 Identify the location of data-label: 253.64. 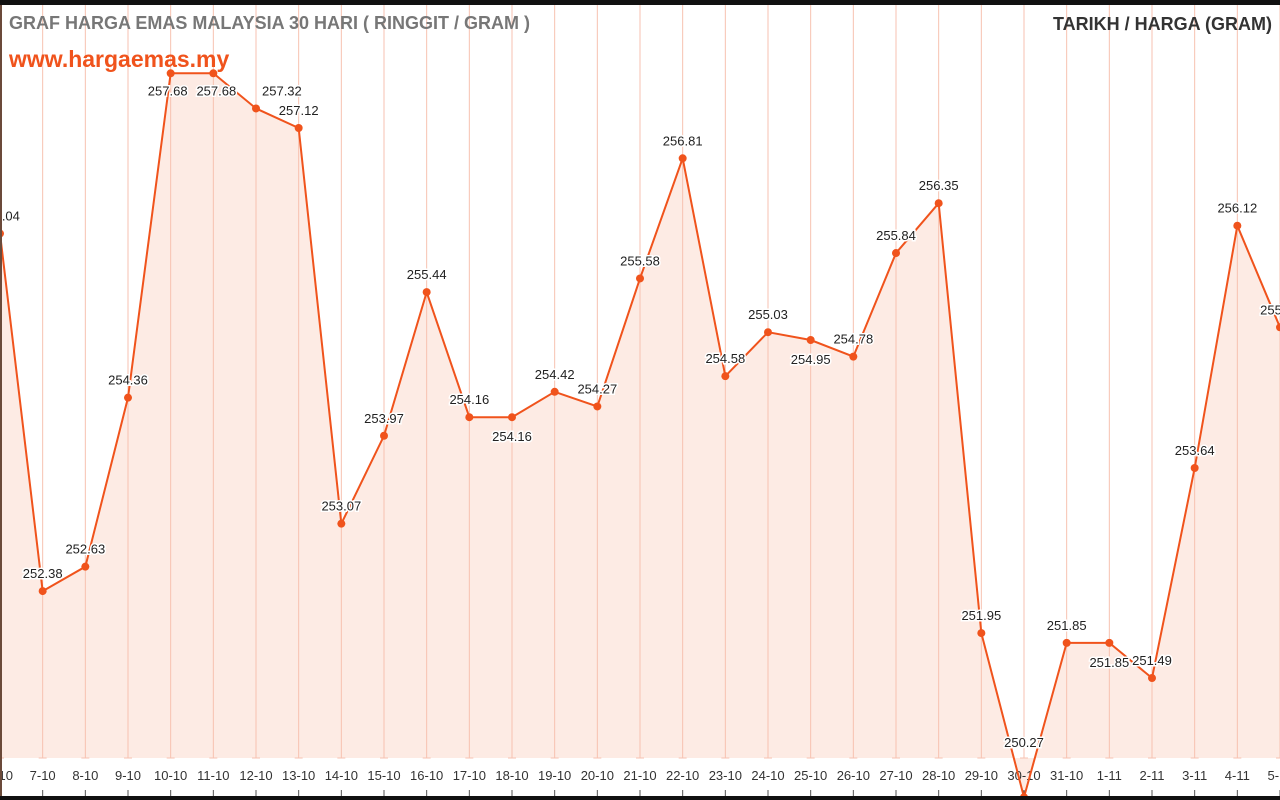
(1195, 450).